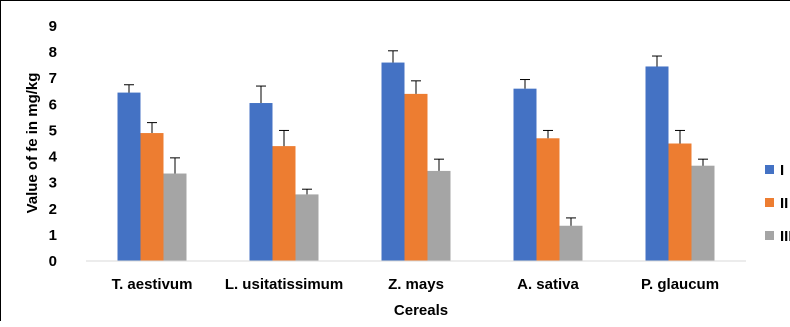 This screenshot has width=790, height=327. What do you see at coordinates (53, 78) in the screenshot?
I see `y-tick-label: 7` at bounding box center [53, 78].